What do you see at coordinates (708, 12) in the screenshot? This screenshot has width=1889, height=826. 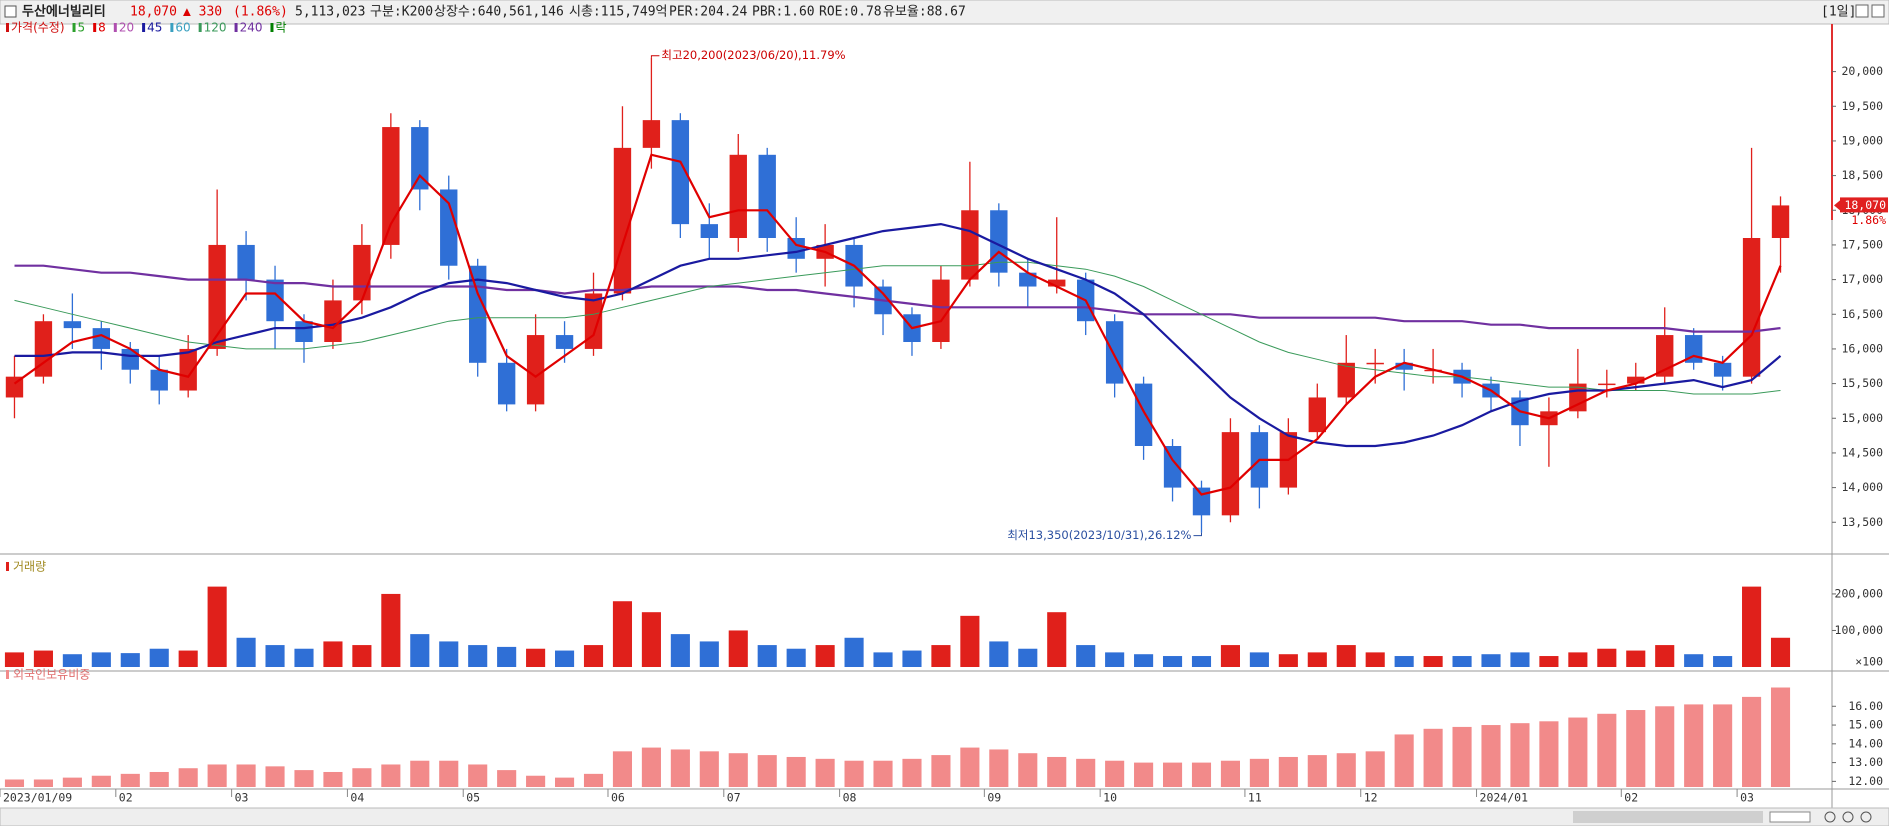 I see `per: PER:204.24` at bounding box center [708, 12].